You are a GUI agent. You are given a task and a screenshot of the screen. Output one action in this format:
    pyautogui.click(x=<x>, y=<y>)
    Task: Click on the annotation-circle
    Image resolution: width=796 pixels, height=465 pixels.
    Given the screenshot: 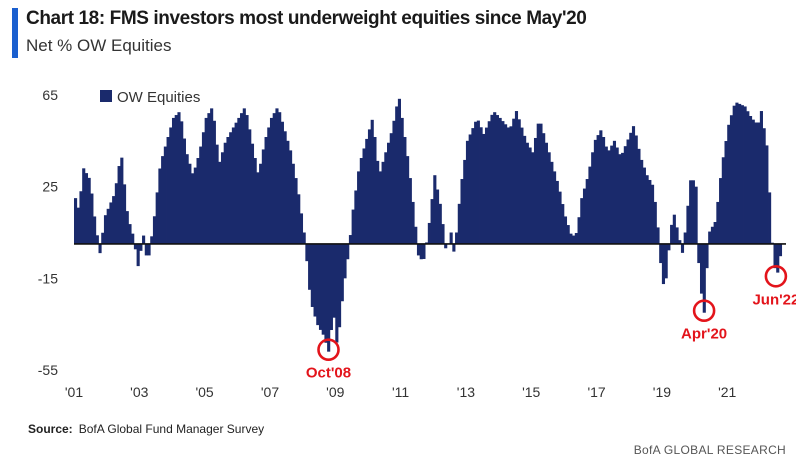 What is the action you would take?
    pyautogui.click(x=704, y=311)
    